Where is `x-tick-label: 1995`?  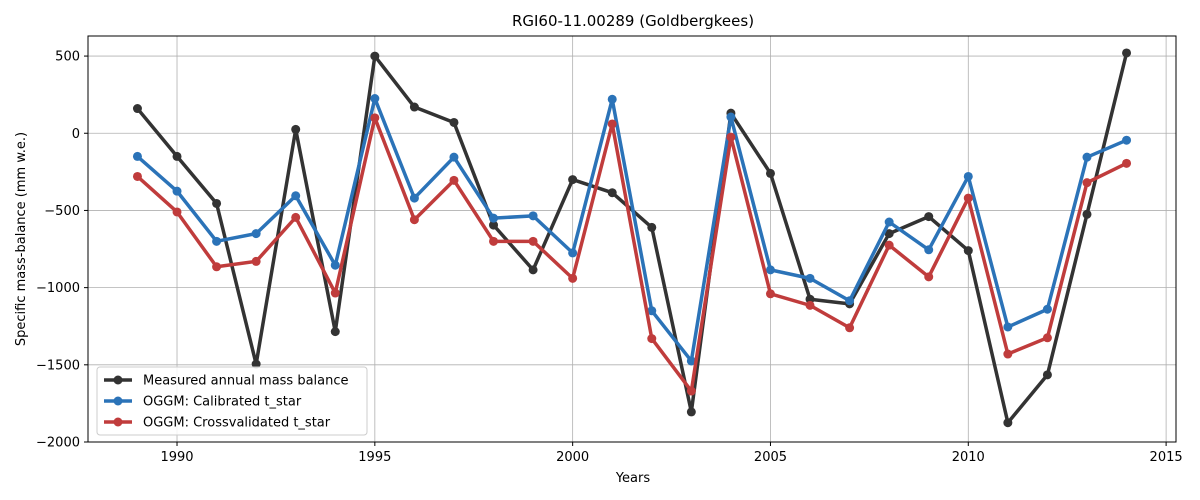 x-tick-label: 1995 is located at coordinates (374, 457).